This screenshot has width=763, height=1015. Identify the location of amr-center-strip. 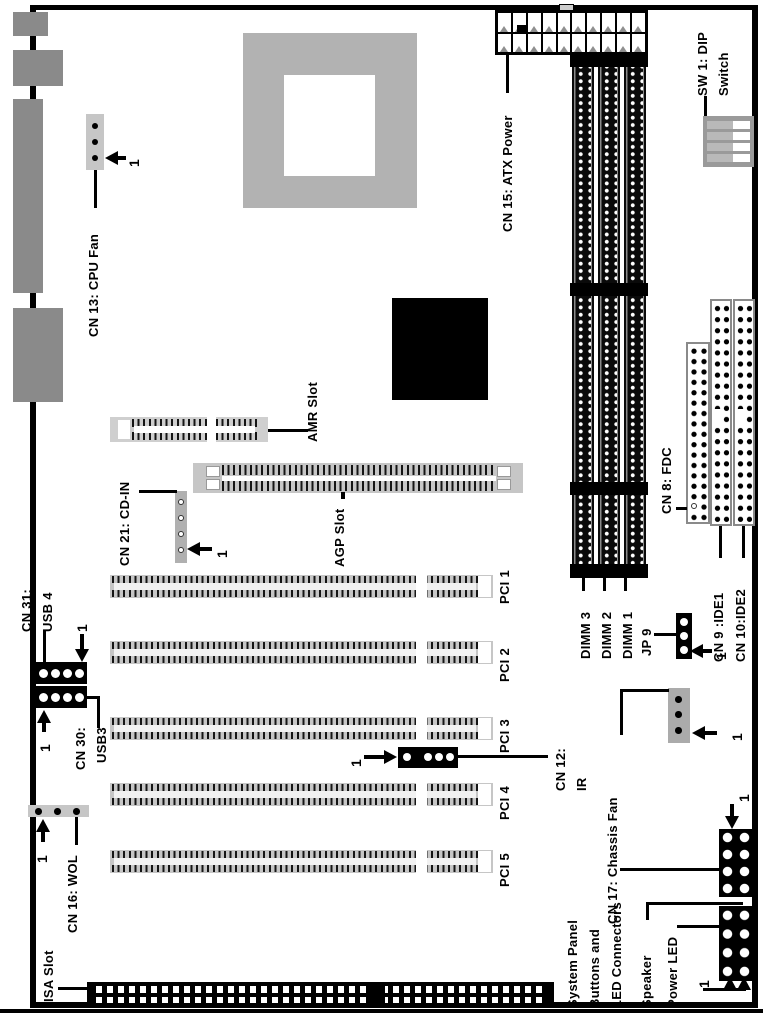
(194, 429).